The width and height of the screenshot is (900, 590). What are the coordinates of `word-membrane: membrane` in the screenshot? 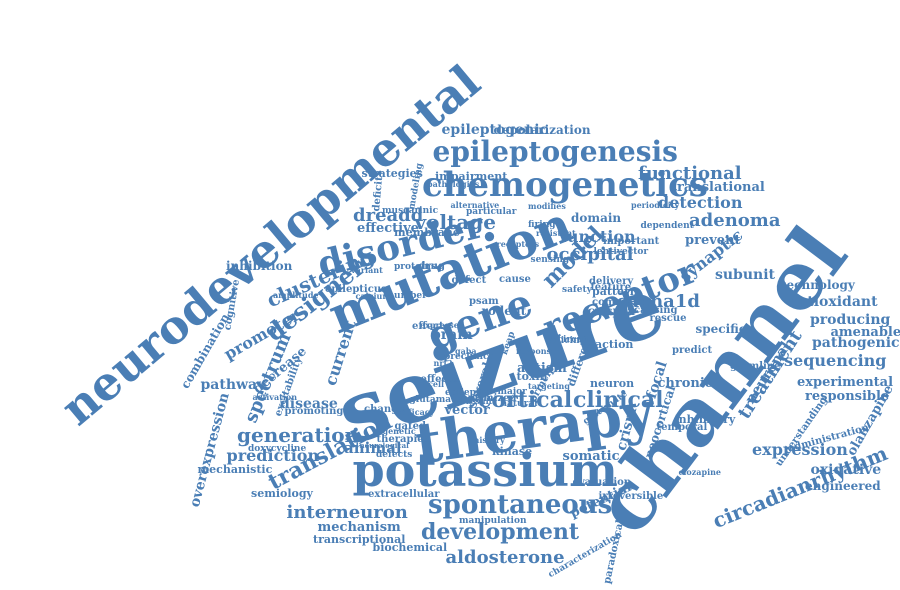 It's located at (427, 232).